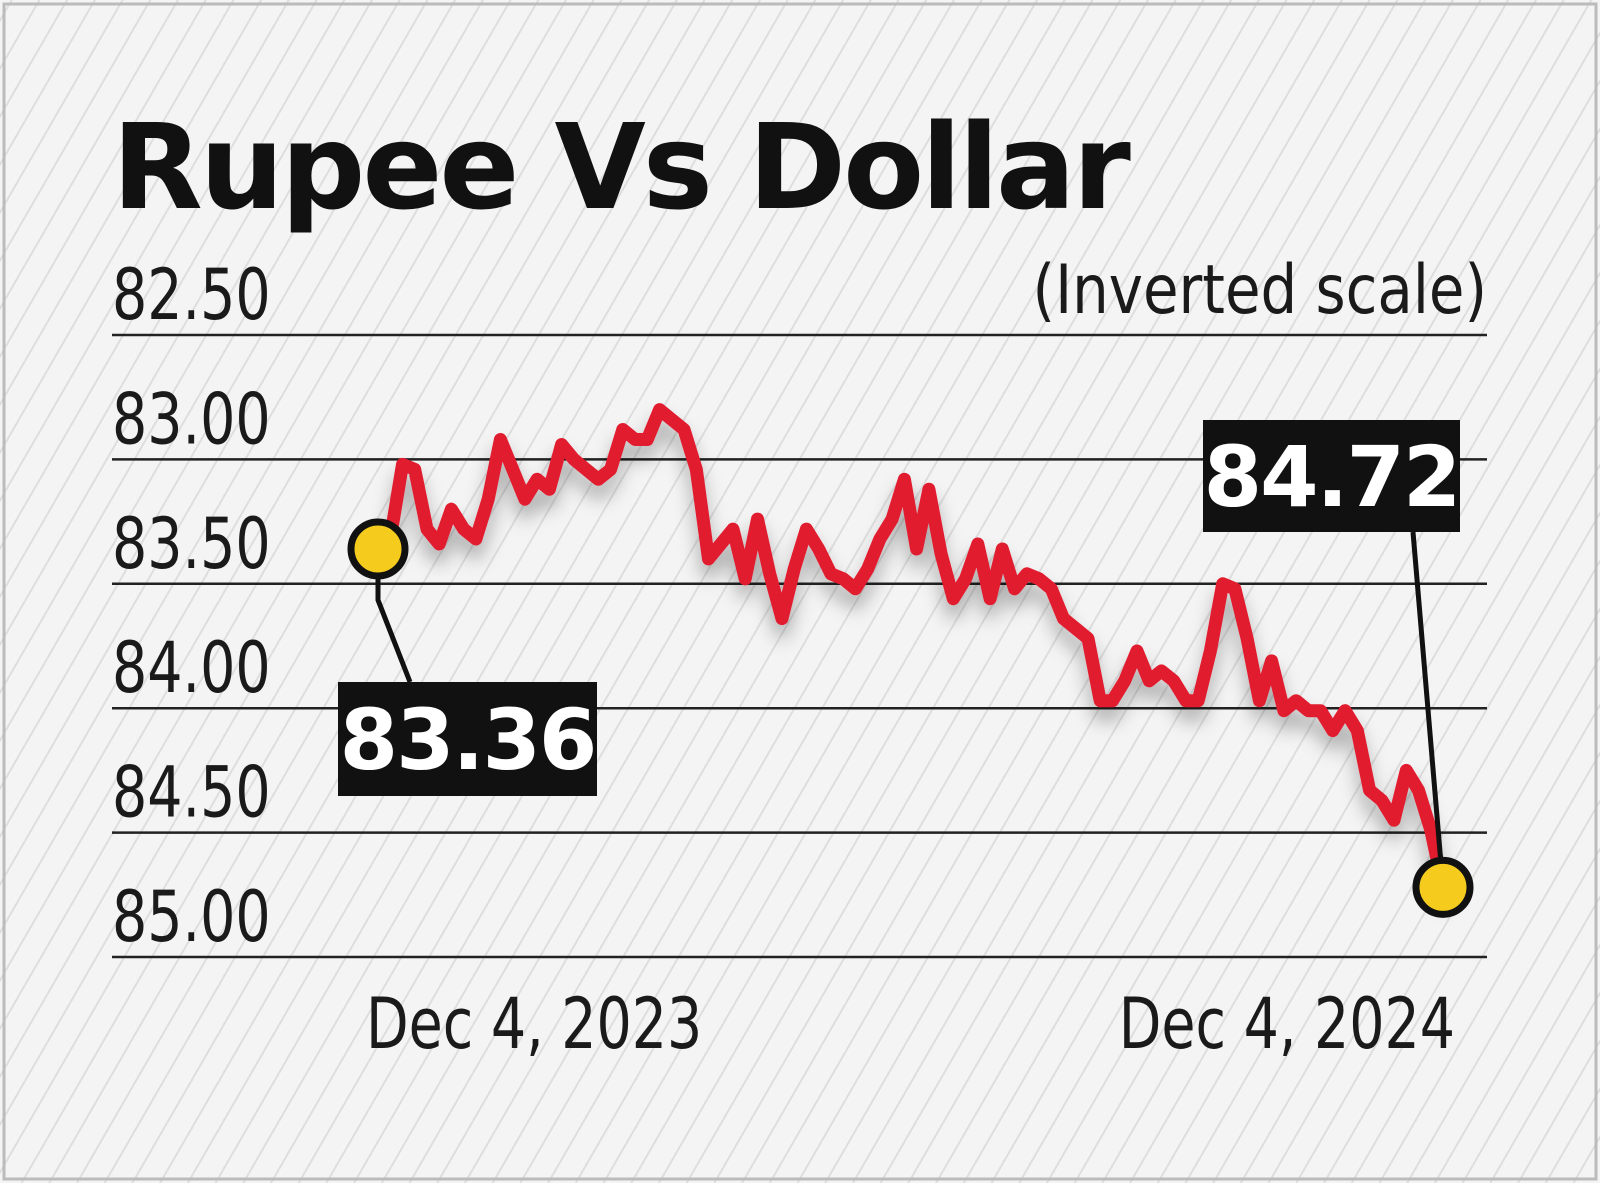  I want to click on x-tick-label: Dec 4, 2023, so click(534, 1024).